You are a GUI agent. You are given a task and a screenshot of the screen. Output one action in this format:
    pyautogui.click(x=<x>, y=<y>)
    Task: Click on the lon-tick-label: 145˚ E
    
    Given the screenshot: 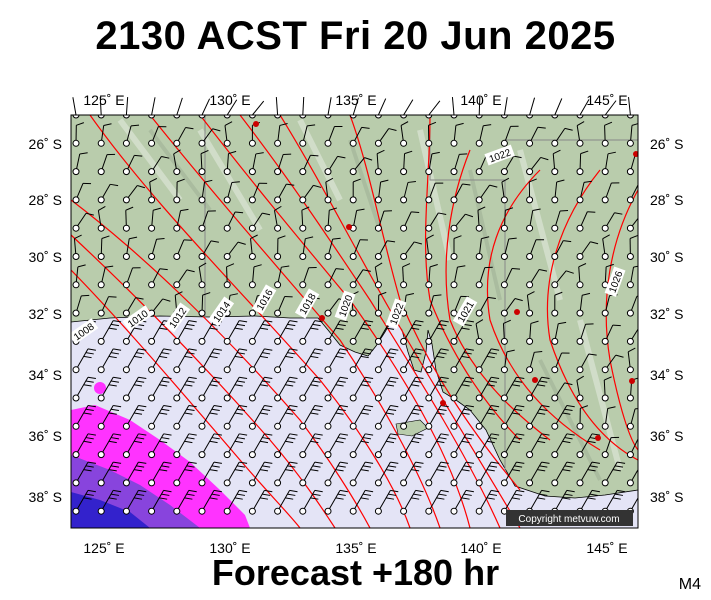 What is the action you would take?
    pyautogui.click(x=606, y=100)
    